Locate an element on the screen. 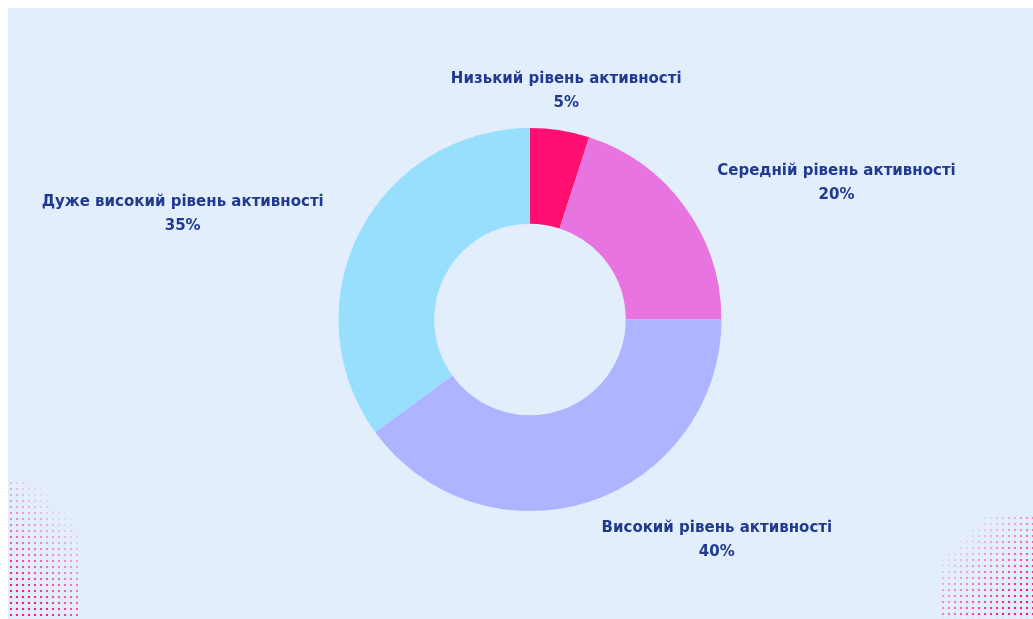 This screenshot has width=1033, height=619. data-label: 5% is located at coordinates (566, 101).